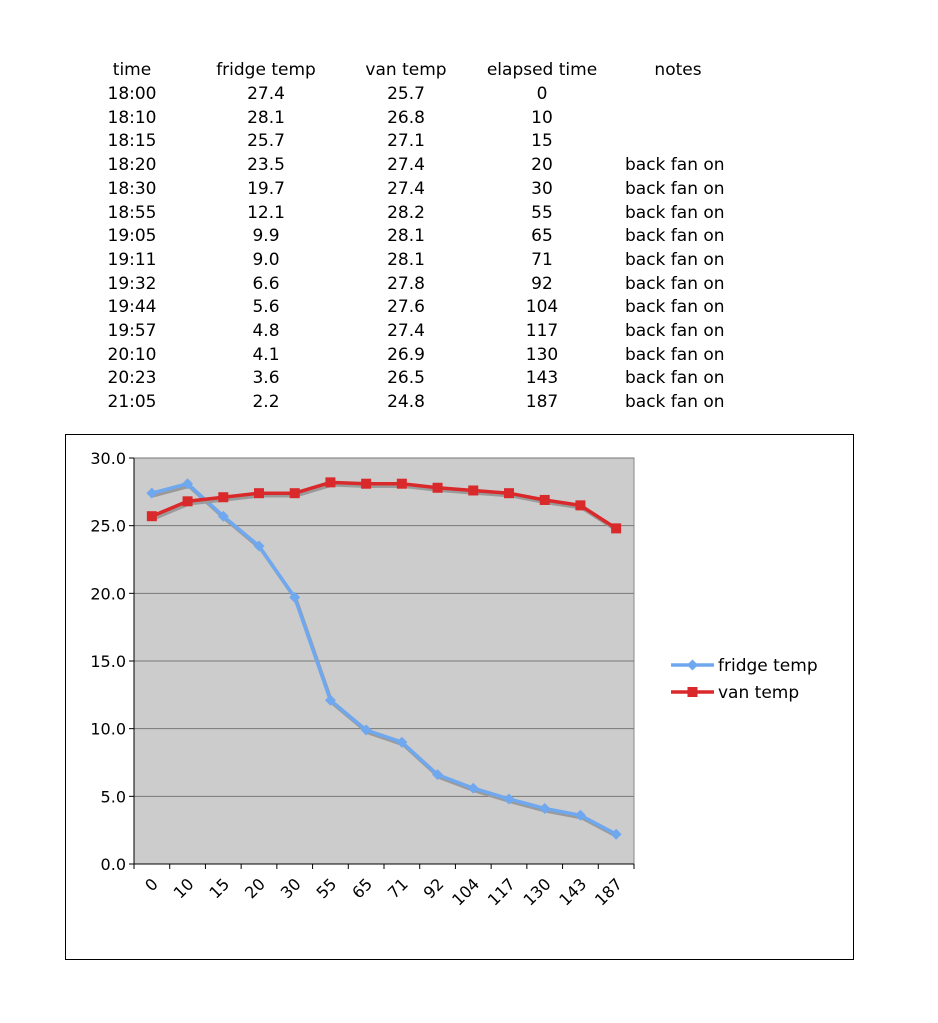 This screenshot has width=938, height=1023. Describe the element at coordinates (132, 141) in the screenshot. I see `time-cell: 18:15` at that location.